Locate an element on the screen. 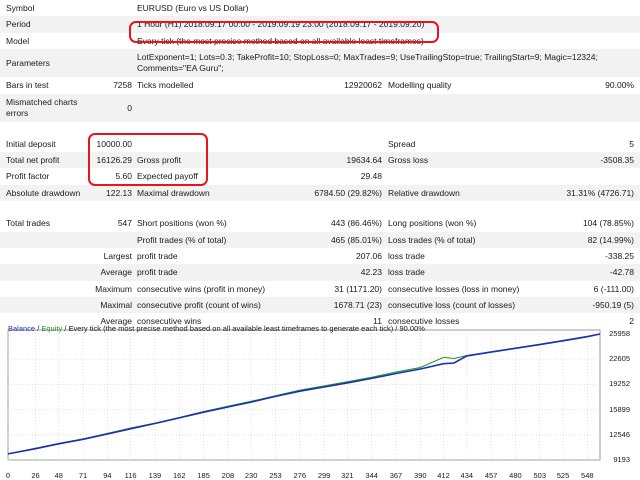 The height and width of the screenshot is (480, 640). y-tick-label: 19252 is located at coordinates (619, 384).